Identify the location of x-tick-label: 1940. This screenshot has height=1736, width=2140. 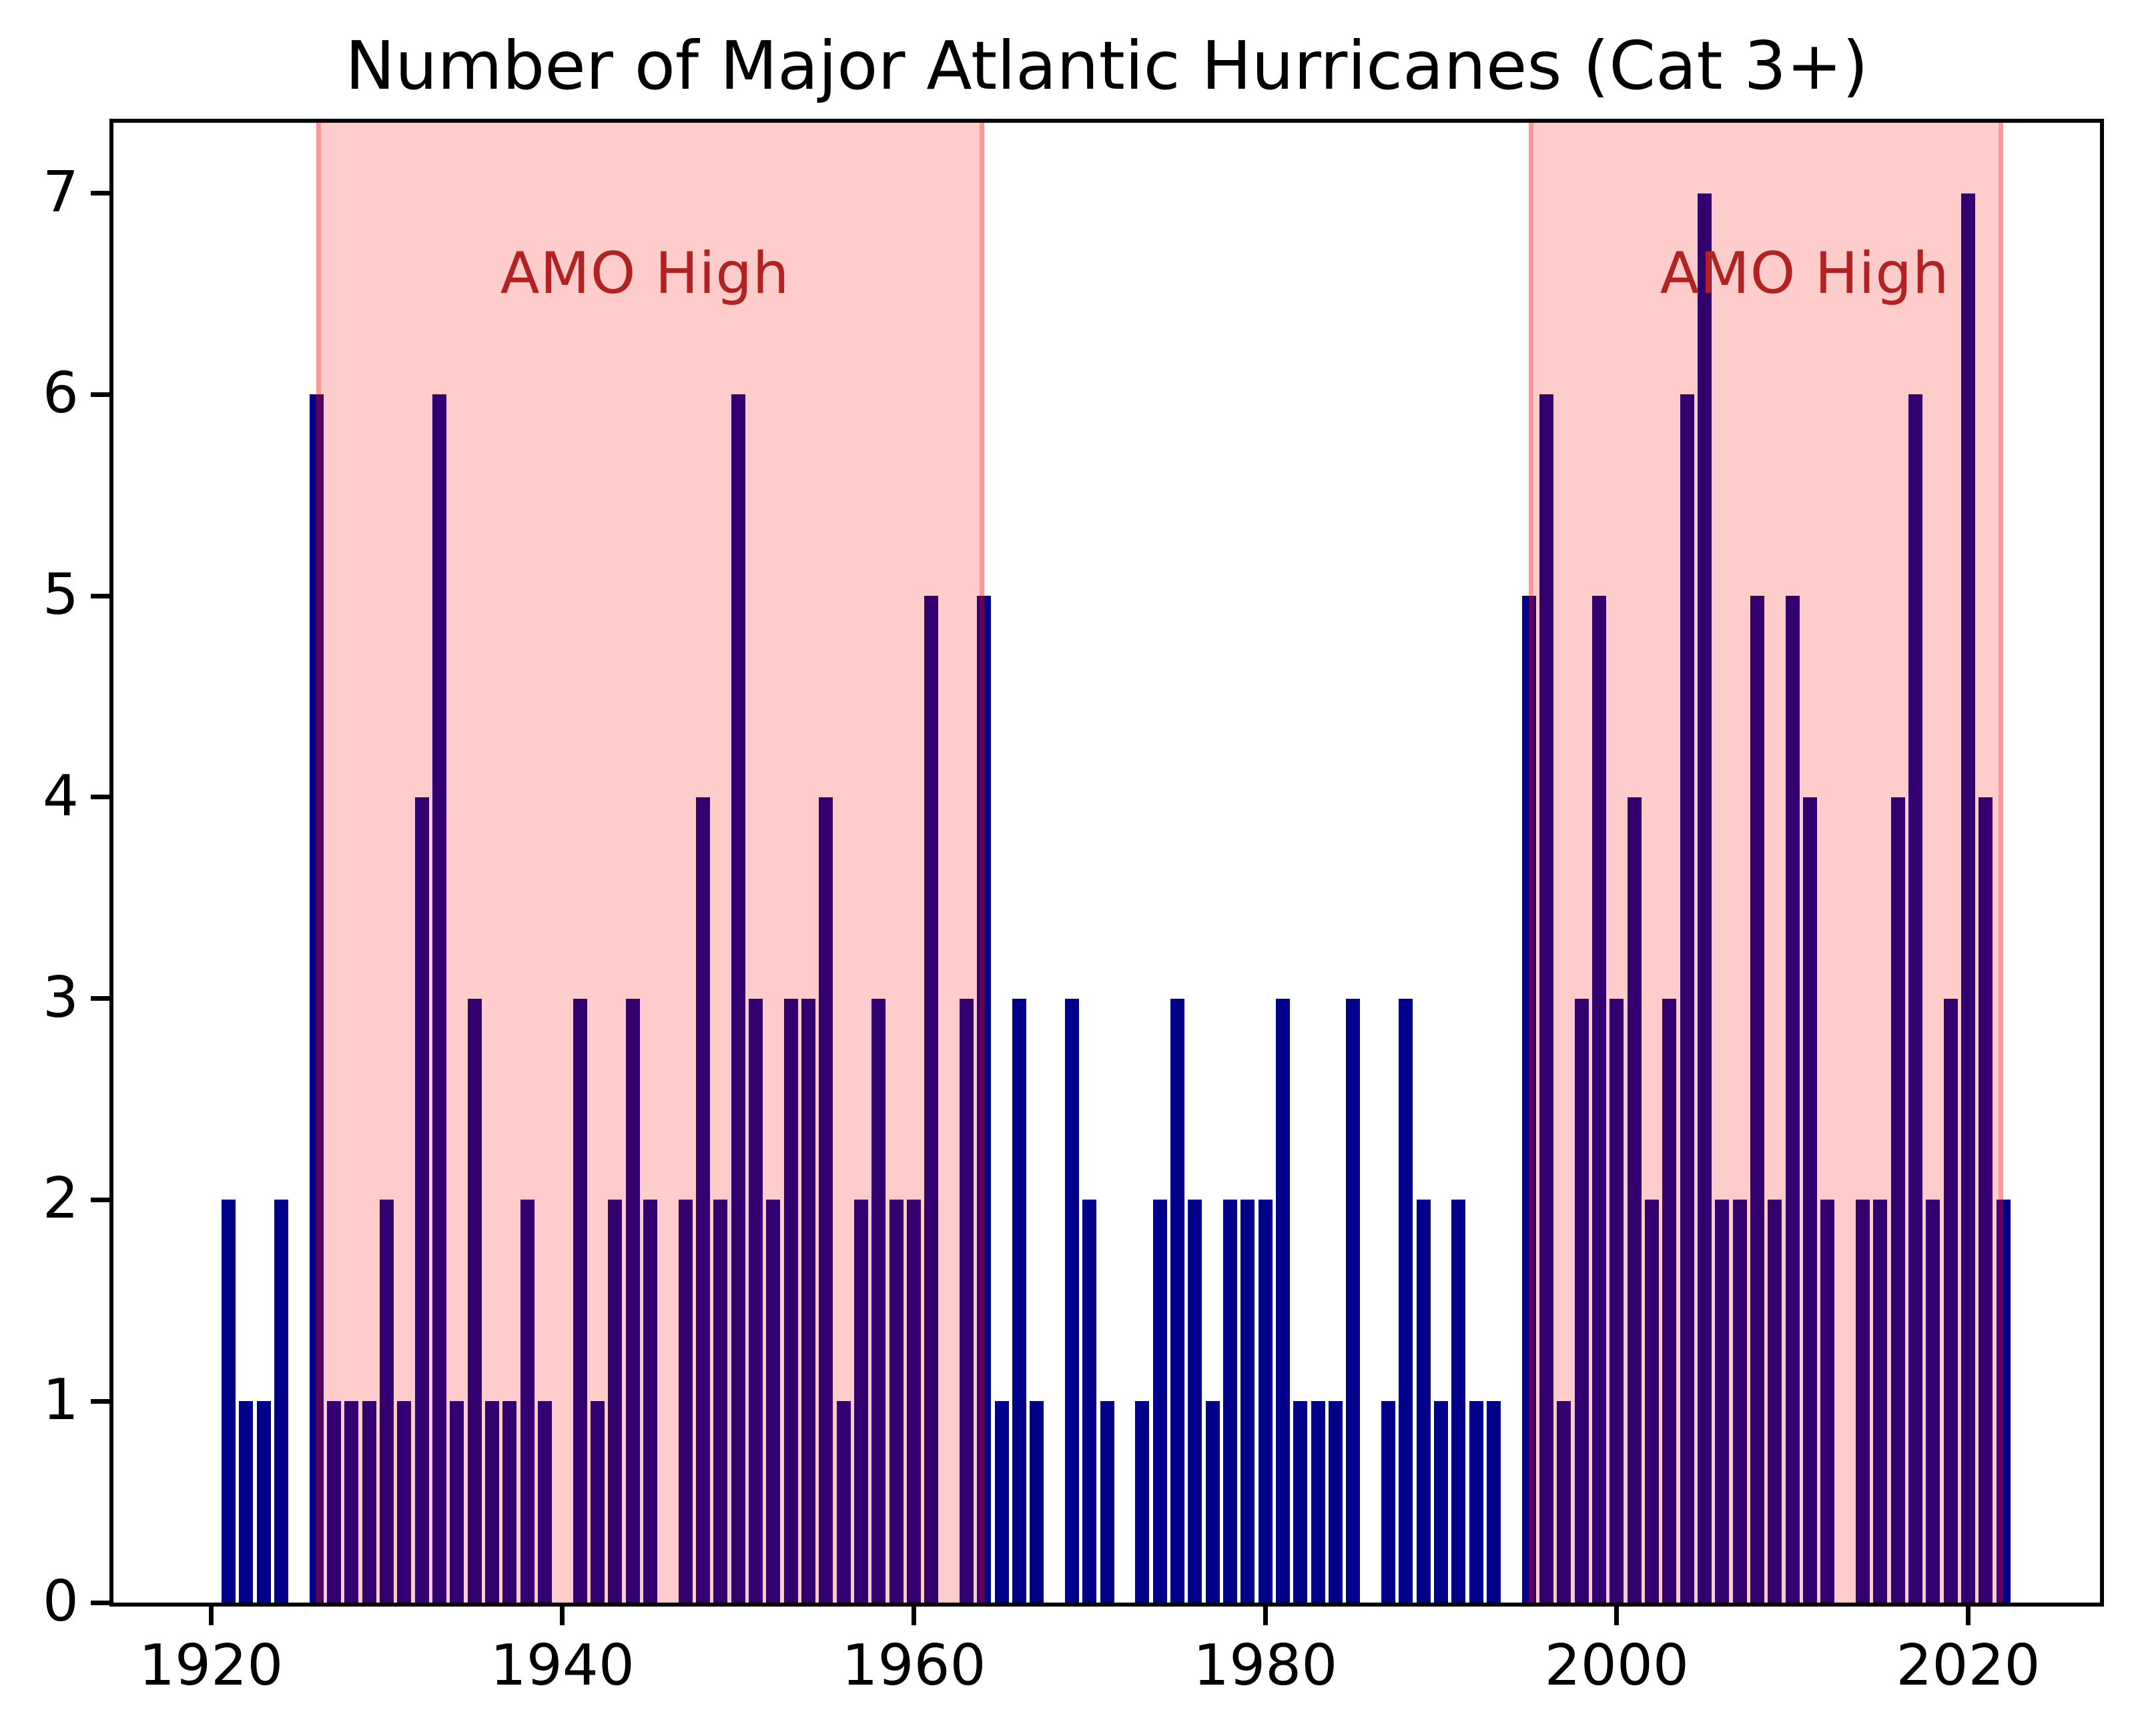
(563, 1666).